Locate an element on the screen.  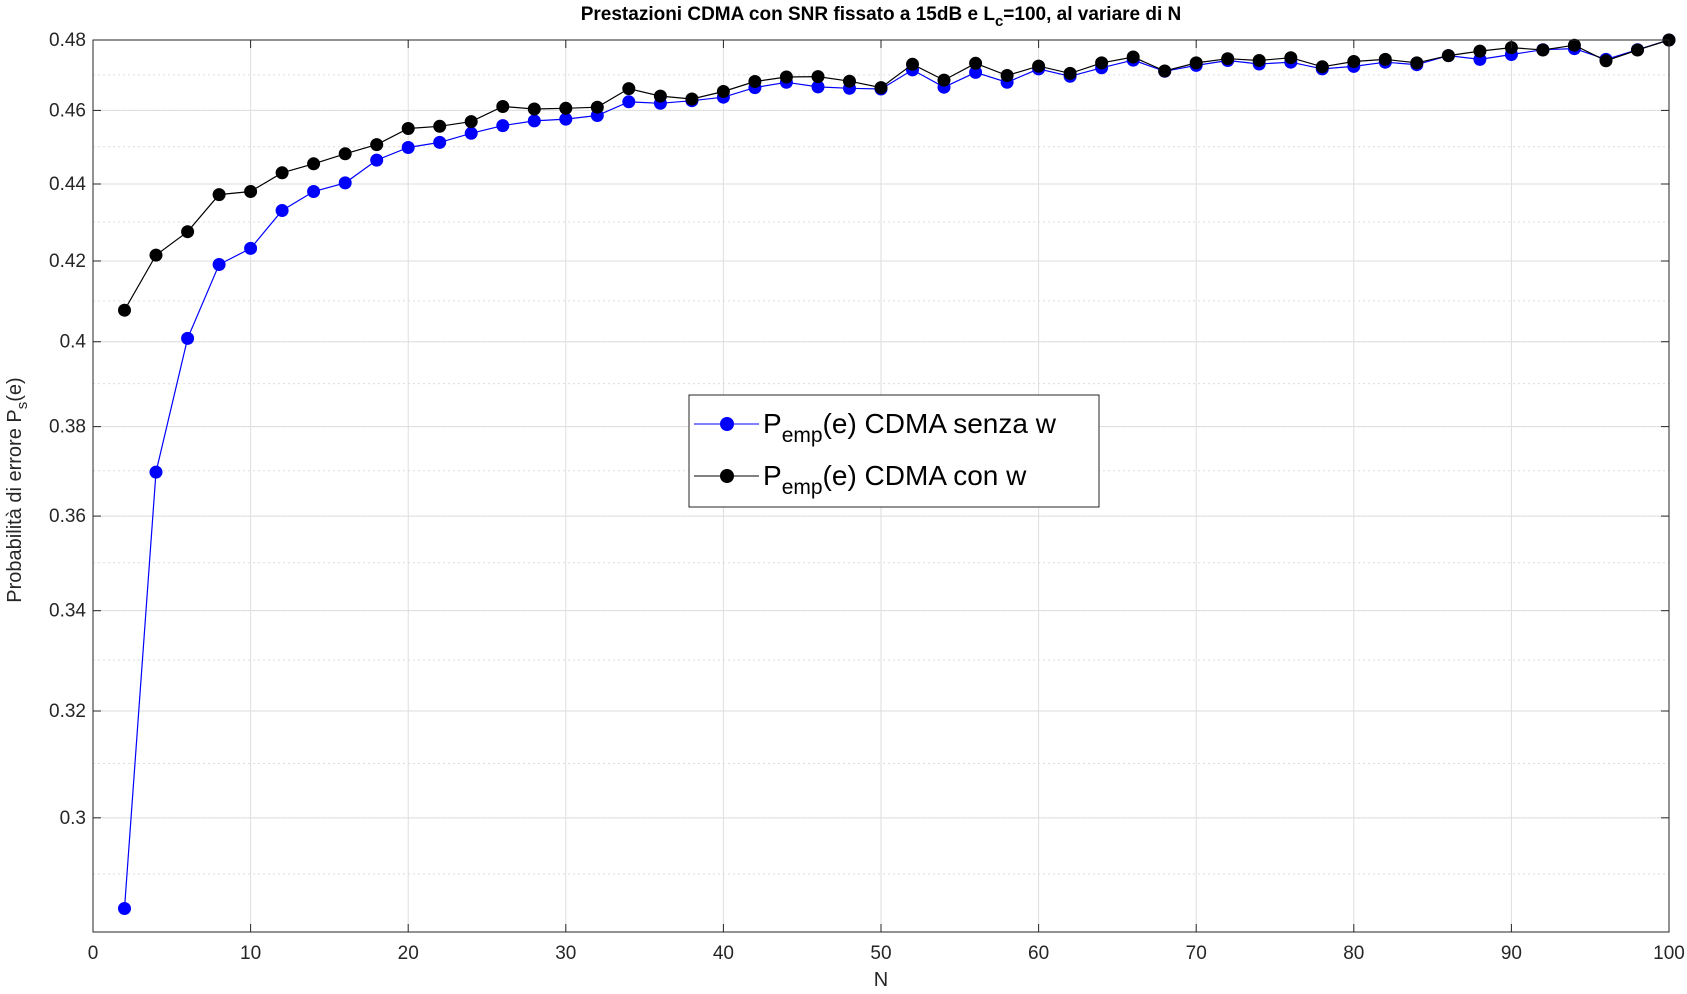
legend: Pemp(e) CDMA senza w Pemp(e) CDMA con w is located at coordinates (894, 451).